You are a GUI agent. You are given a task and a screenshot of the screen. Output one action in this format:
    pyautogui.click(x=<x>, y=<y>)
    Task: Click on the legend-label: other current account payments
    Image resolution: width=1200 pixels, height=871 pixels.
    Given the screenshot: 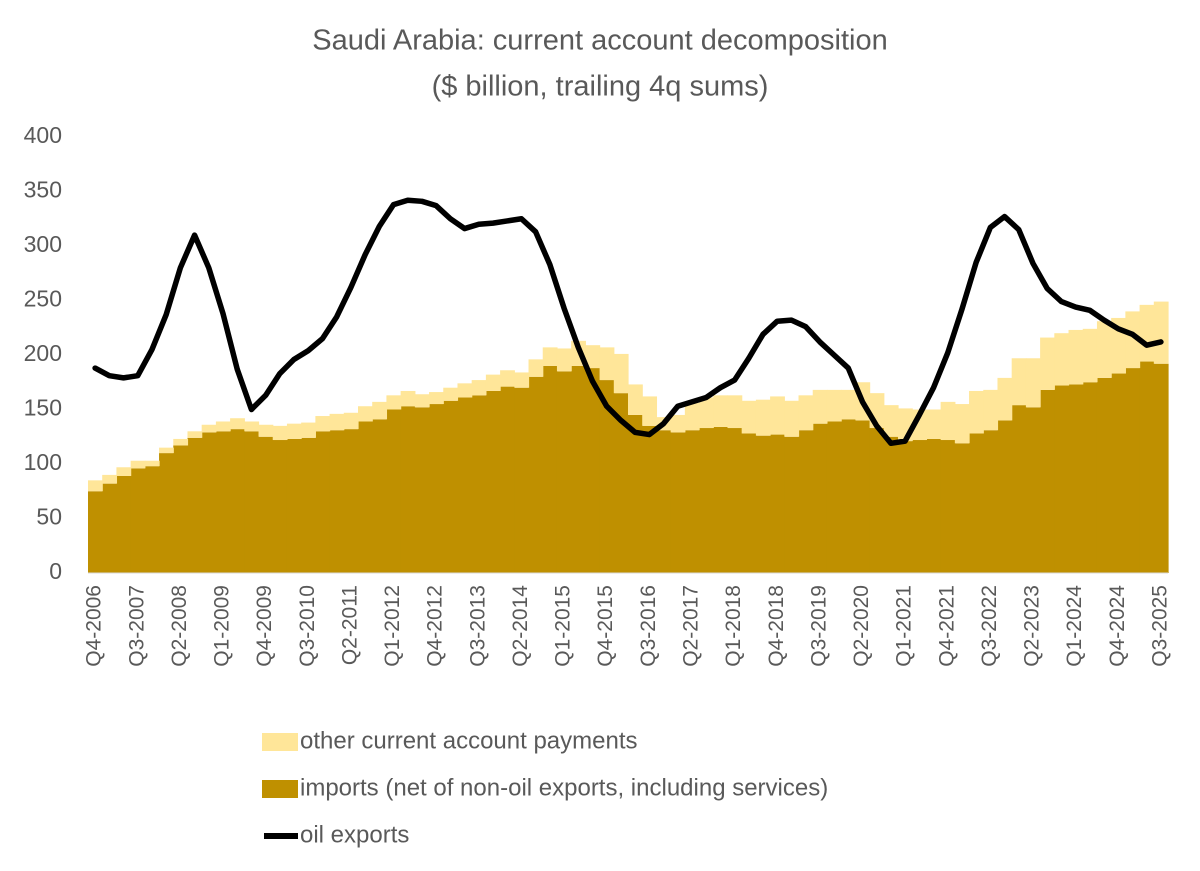 What is the action you would take?
    pyautogui.click(x=469, y=740)
    